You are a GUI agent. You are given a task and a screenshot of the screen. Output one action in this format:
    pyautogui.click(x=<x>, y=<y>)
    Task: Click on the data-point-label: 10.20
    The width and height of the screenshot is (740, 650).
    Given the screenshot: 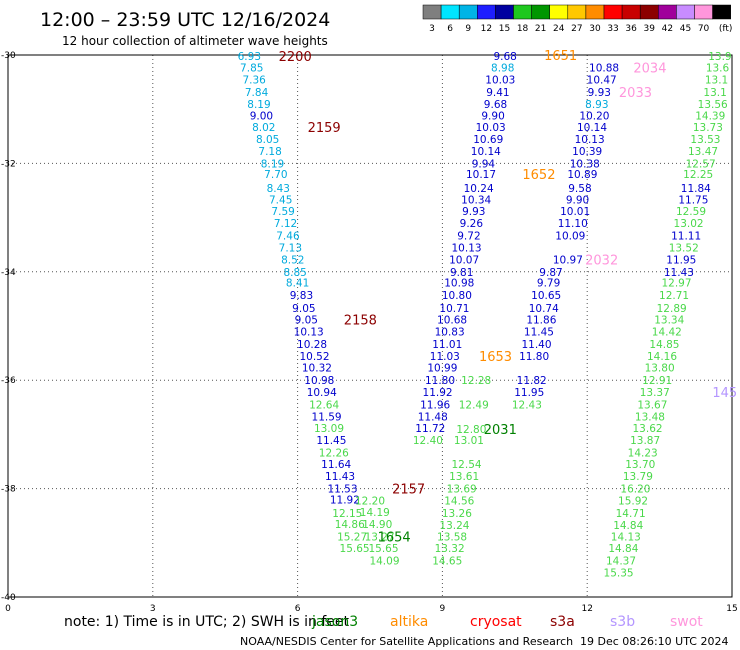 What is the action you would take?
    pyautogui.click(x=594, y=117)
    